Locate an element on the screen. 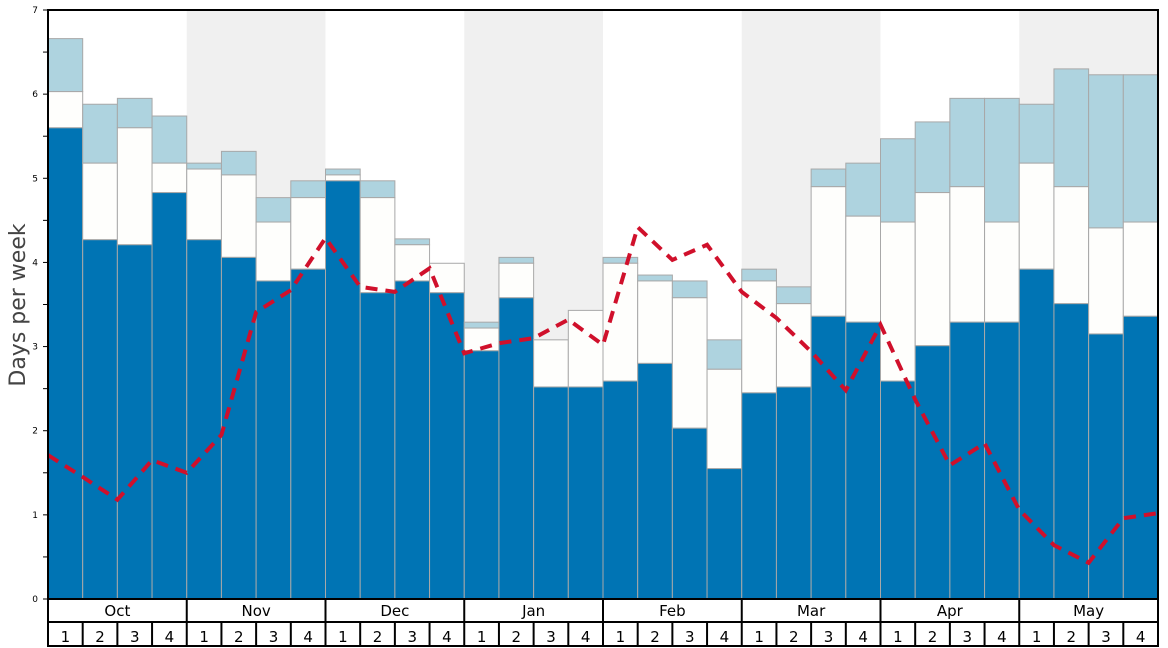 Image resolution: width=1168 pixels, height=648 pixels. y-tick-label: 0 is located at coordinates (35, 600).